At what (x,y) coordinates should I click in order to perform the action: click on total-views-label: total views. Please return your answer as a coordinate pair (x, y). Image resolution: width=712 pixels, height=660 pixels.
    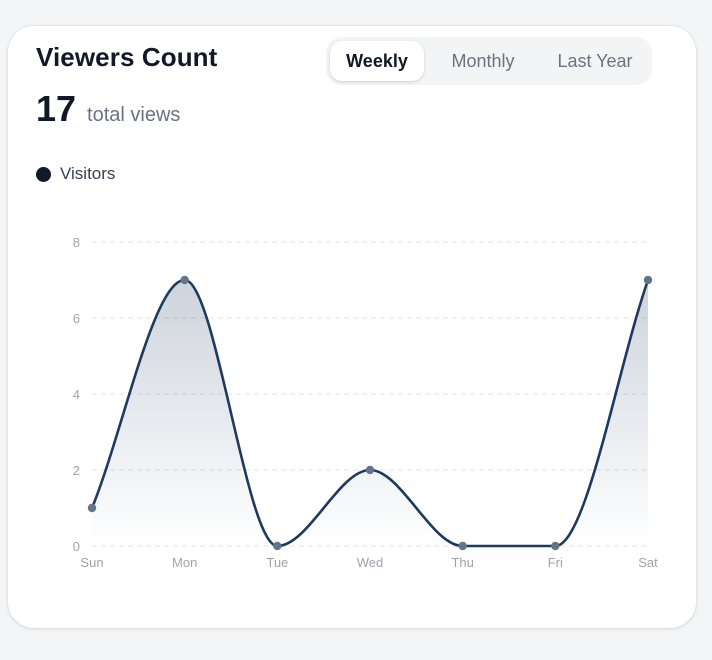
    Looking at the image, I should click on (134, 115).